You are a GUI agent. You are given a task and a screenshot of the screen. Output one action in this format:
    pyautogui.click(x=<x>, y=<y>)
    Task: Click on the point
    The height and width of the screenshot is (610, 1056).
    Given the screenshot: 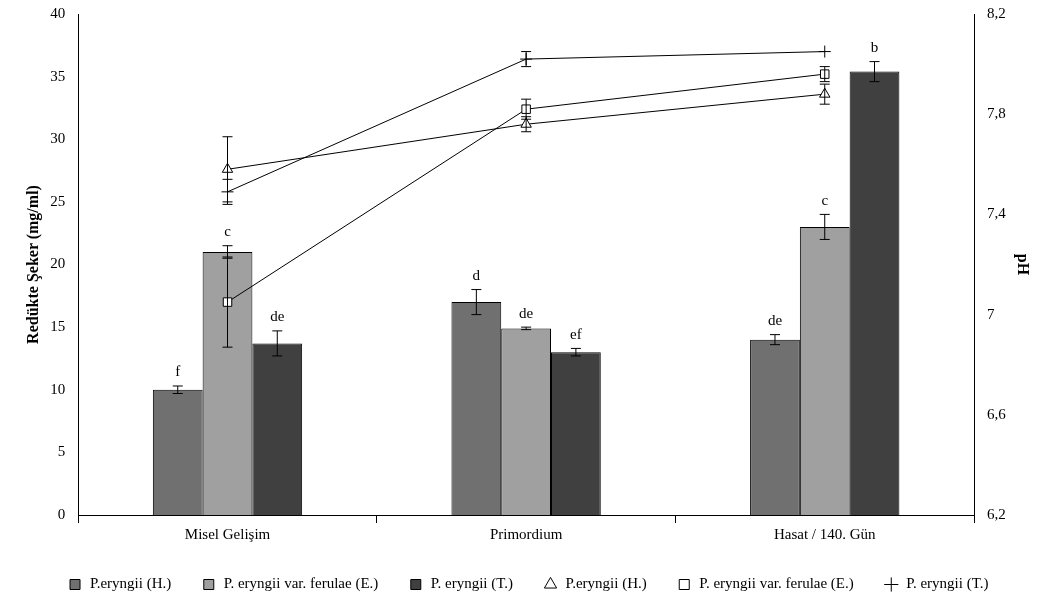 What is the action you would take?
    pyautogui.click(x=825, y=52)
    